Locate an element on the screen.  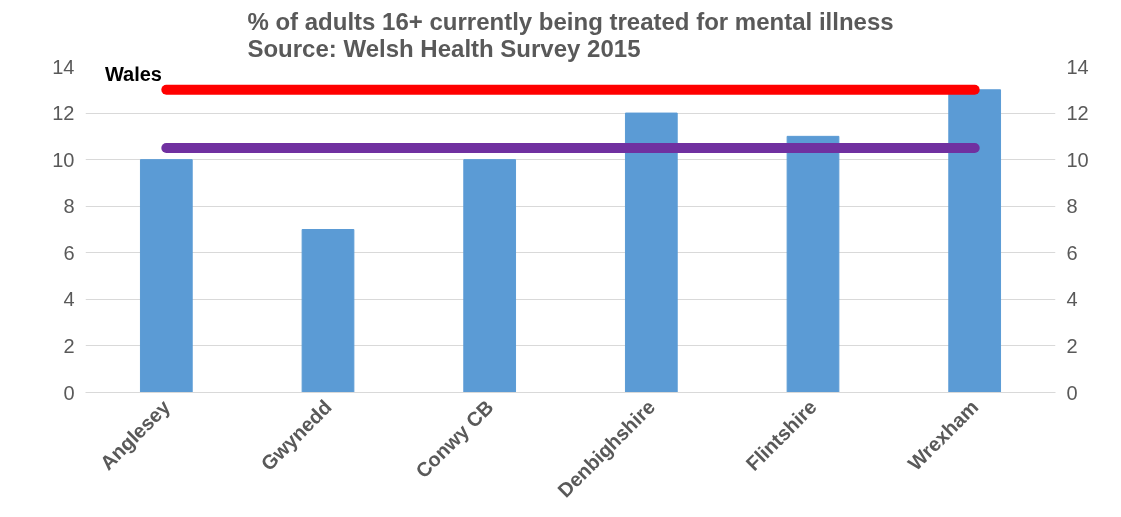
y2-tick-label: 10 is located at coordinates (1077, 159).